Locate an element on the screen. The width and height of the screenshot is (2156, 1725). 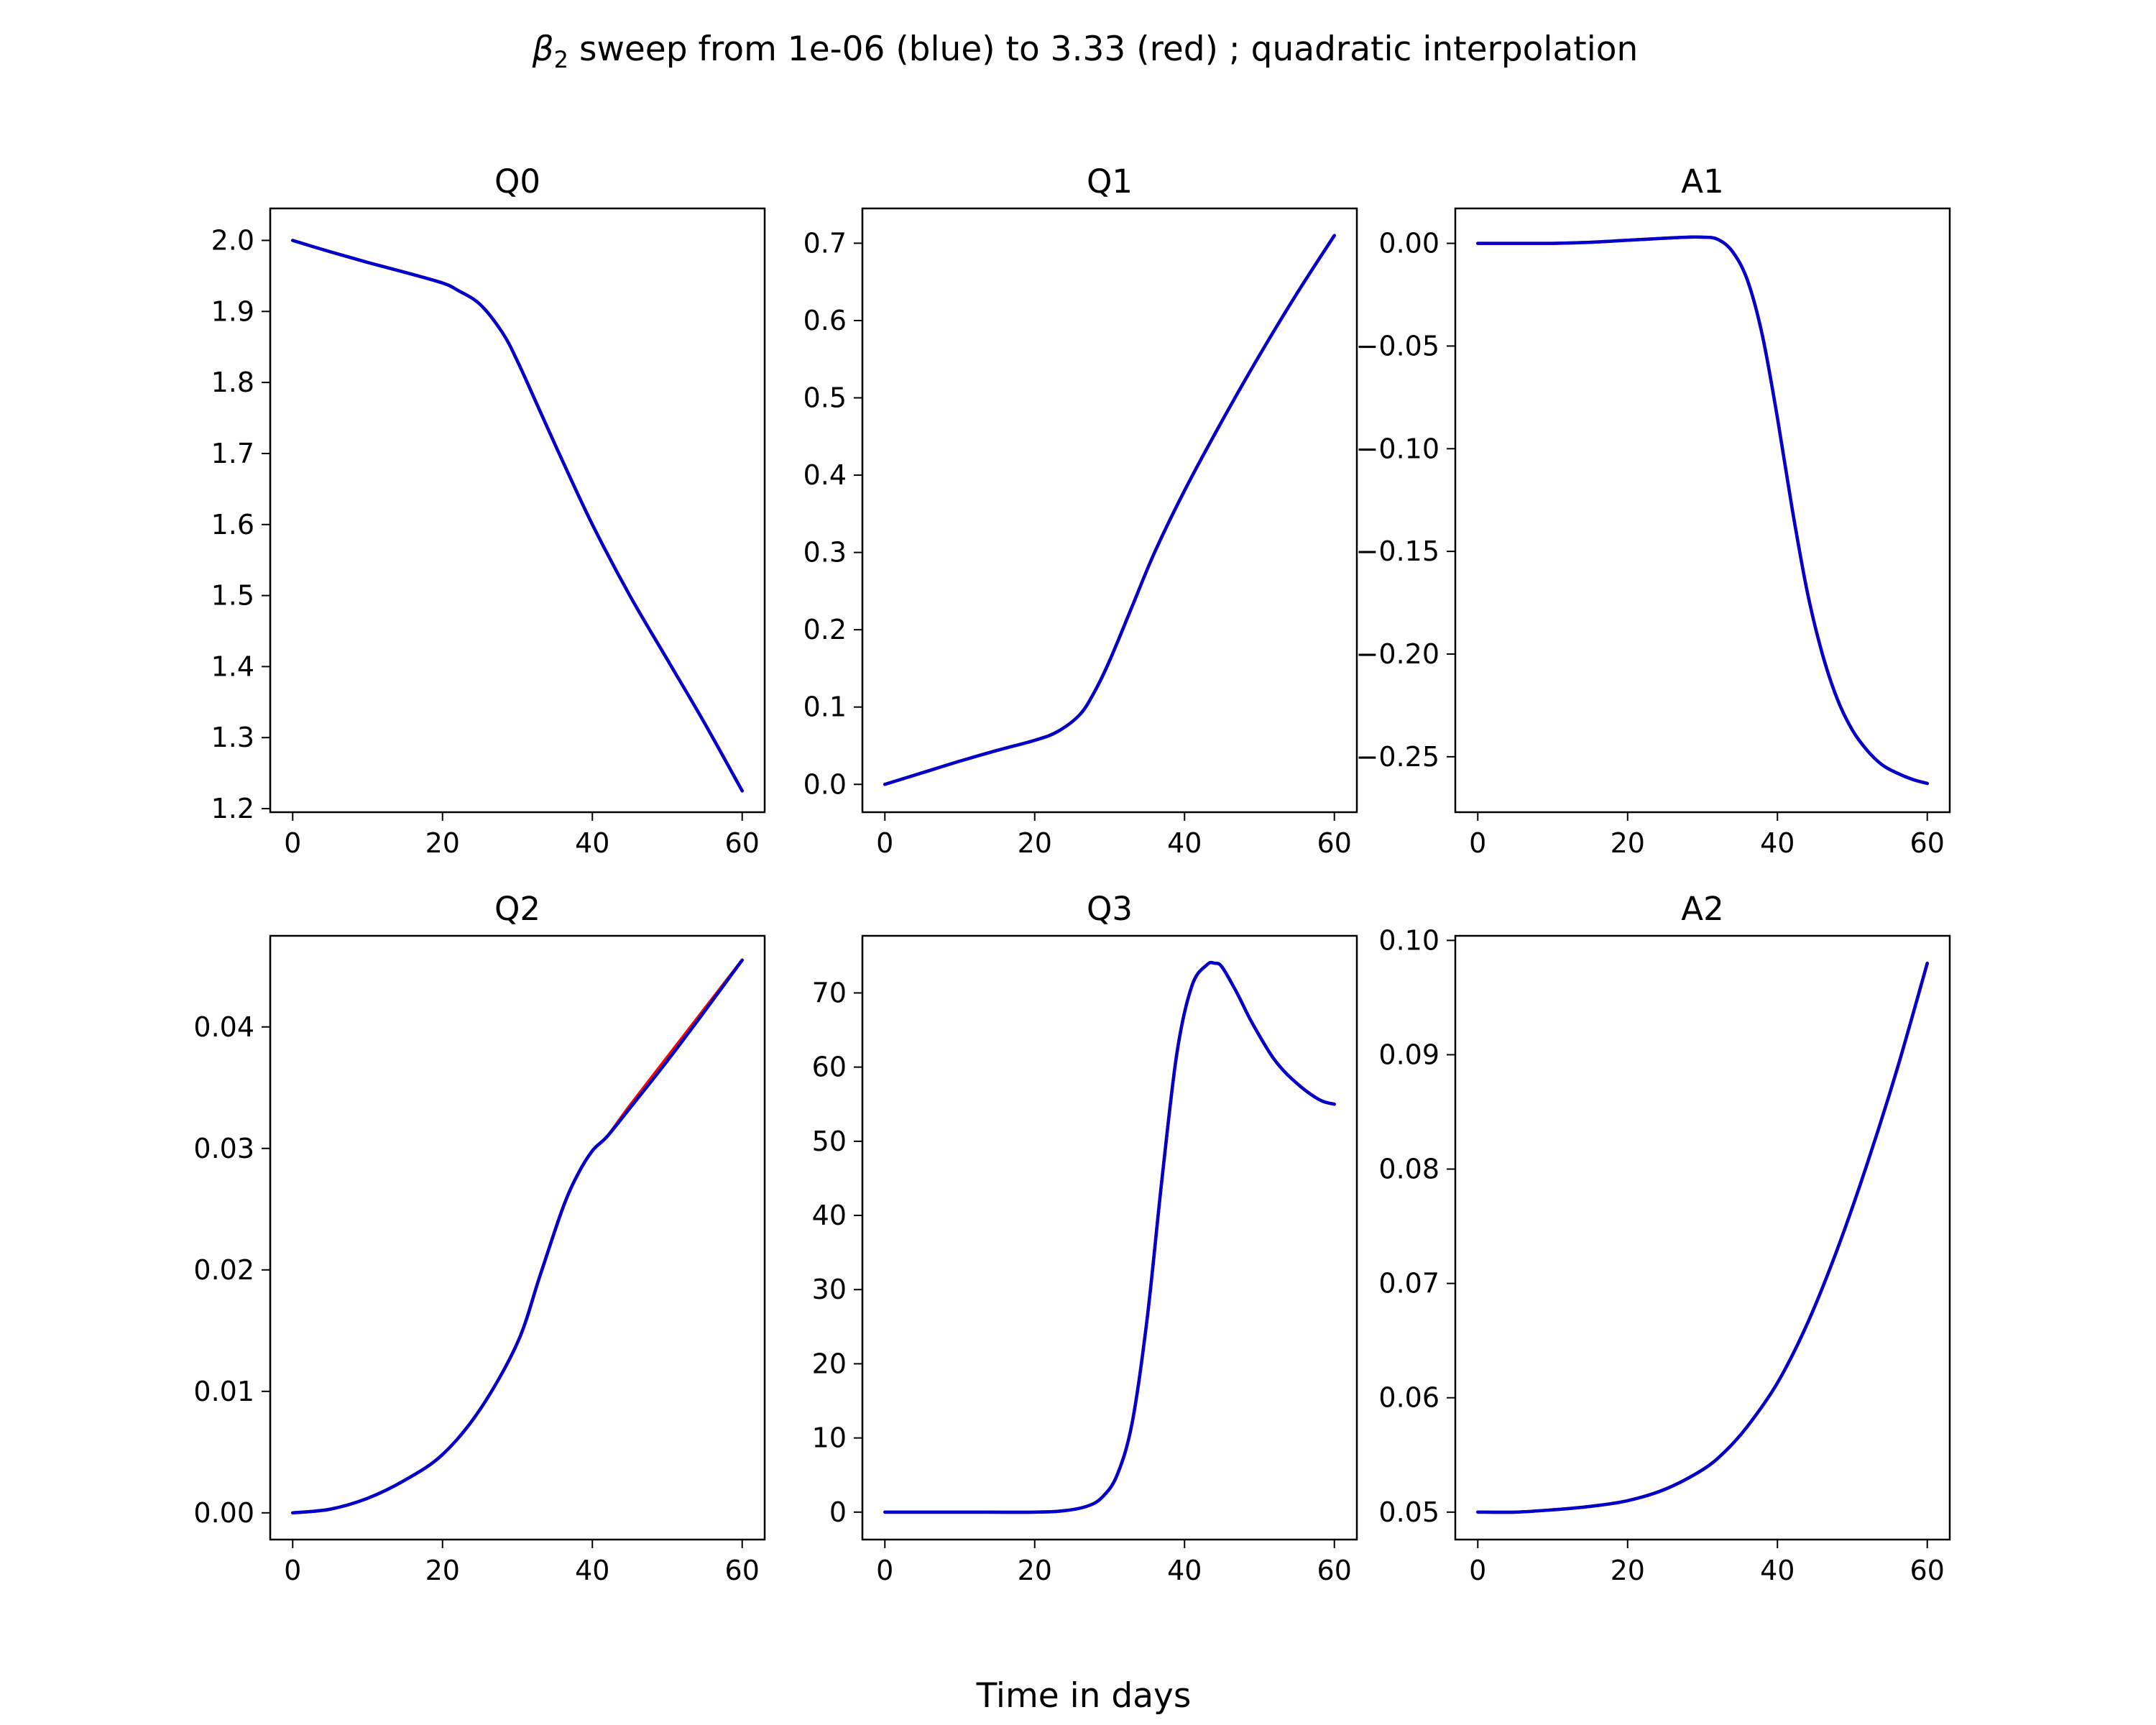
q0-ytick-label: 1.7 is located at coordinates (233, 453).